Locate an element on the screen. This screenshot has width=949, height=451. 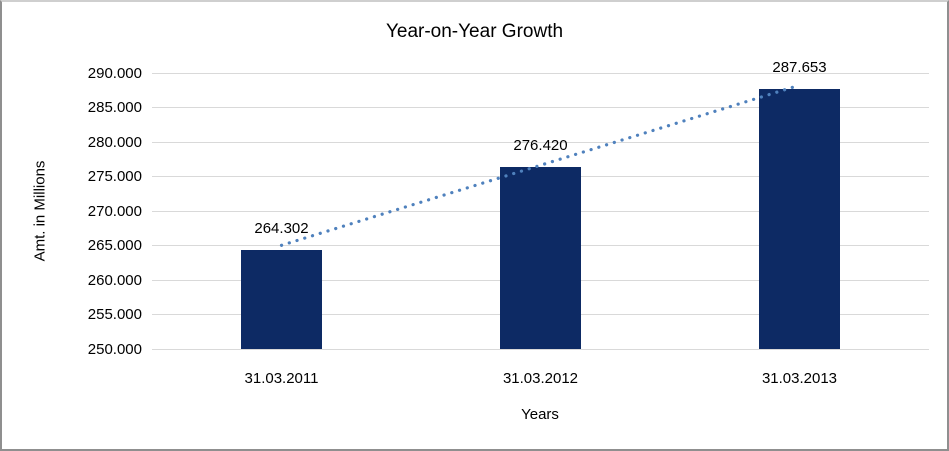
y-axis-tick-label: 250.000 is located at coordinates (114, 349).